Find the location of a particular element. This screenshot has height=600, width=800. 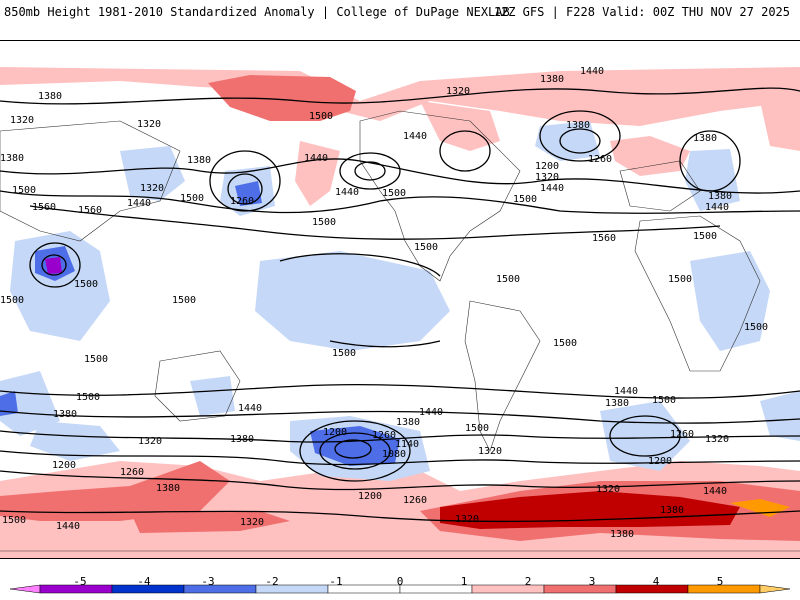

negative-anomaly-sw-indian is located at coordinates (30, 403).